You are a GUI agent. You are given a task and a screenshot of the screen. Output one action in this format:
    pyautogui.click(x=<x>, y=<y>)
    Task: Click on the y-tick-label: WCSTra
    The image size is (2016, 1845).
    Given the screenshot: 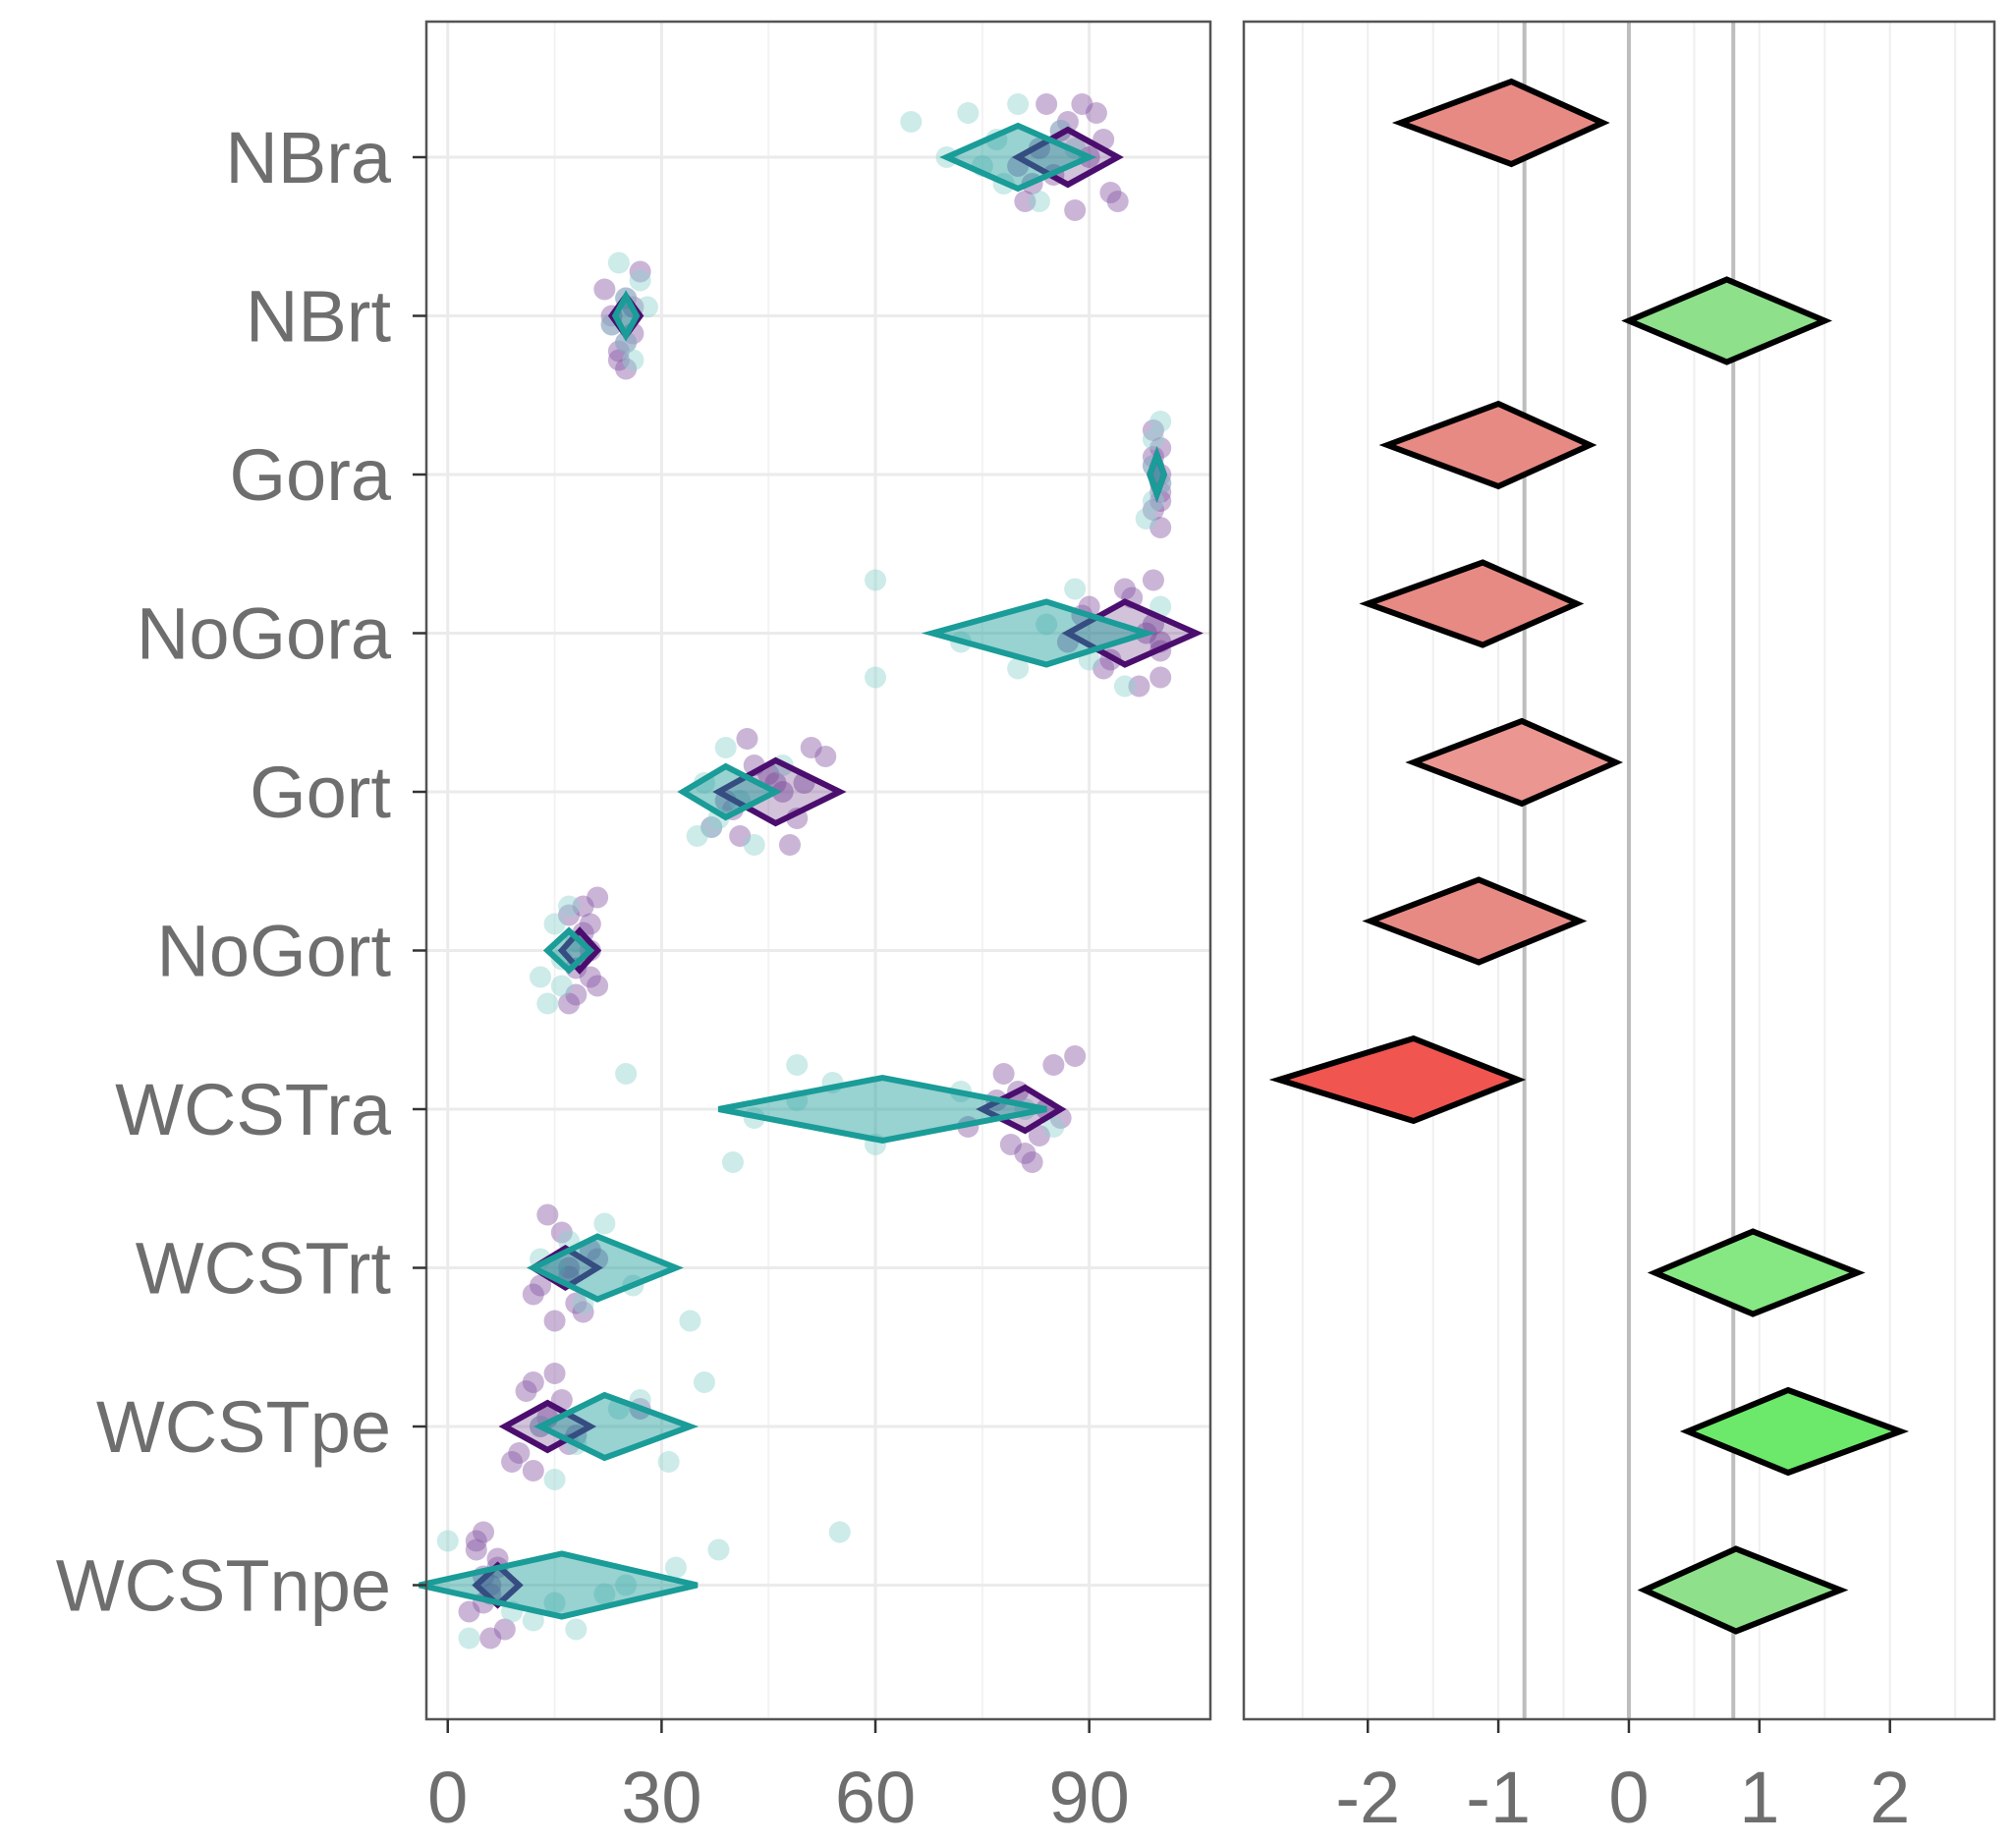 What is the action you would take?
    pyautogui.click(x=253, y=1109)
    